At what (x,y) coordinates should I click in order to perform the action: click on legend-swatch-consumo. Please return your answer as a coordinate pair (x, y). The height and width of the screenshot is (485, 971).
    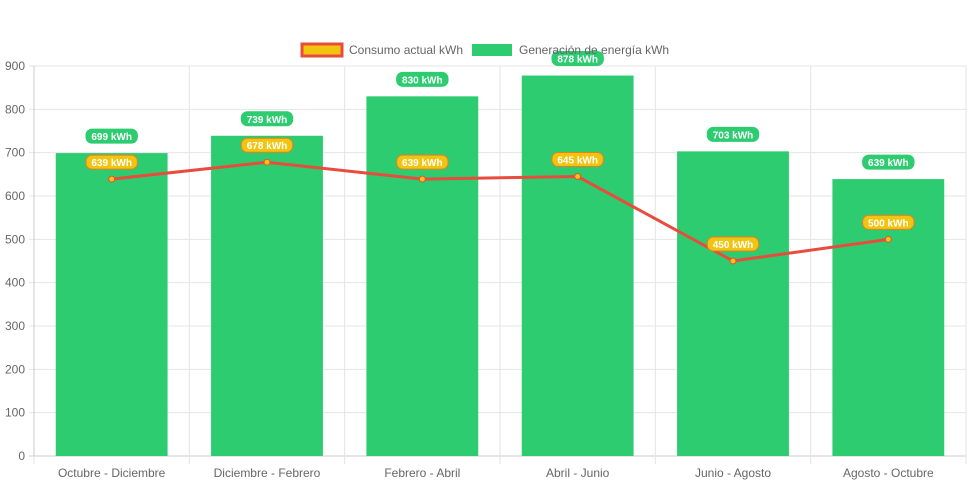
    Looking at the image, I should click on (322, 50).